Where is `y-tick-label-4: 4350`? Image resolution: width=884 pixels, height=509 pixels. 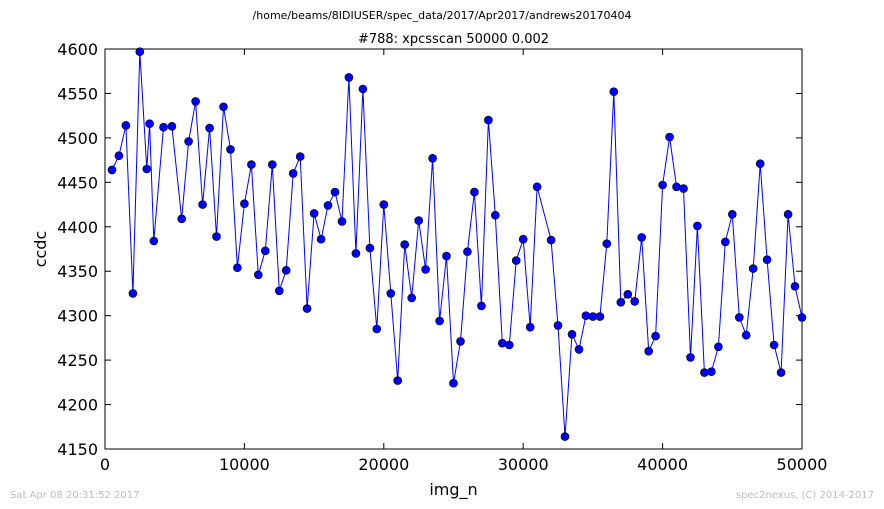 y-tick-label-4: 4350 is located at coordinates (77, 271).